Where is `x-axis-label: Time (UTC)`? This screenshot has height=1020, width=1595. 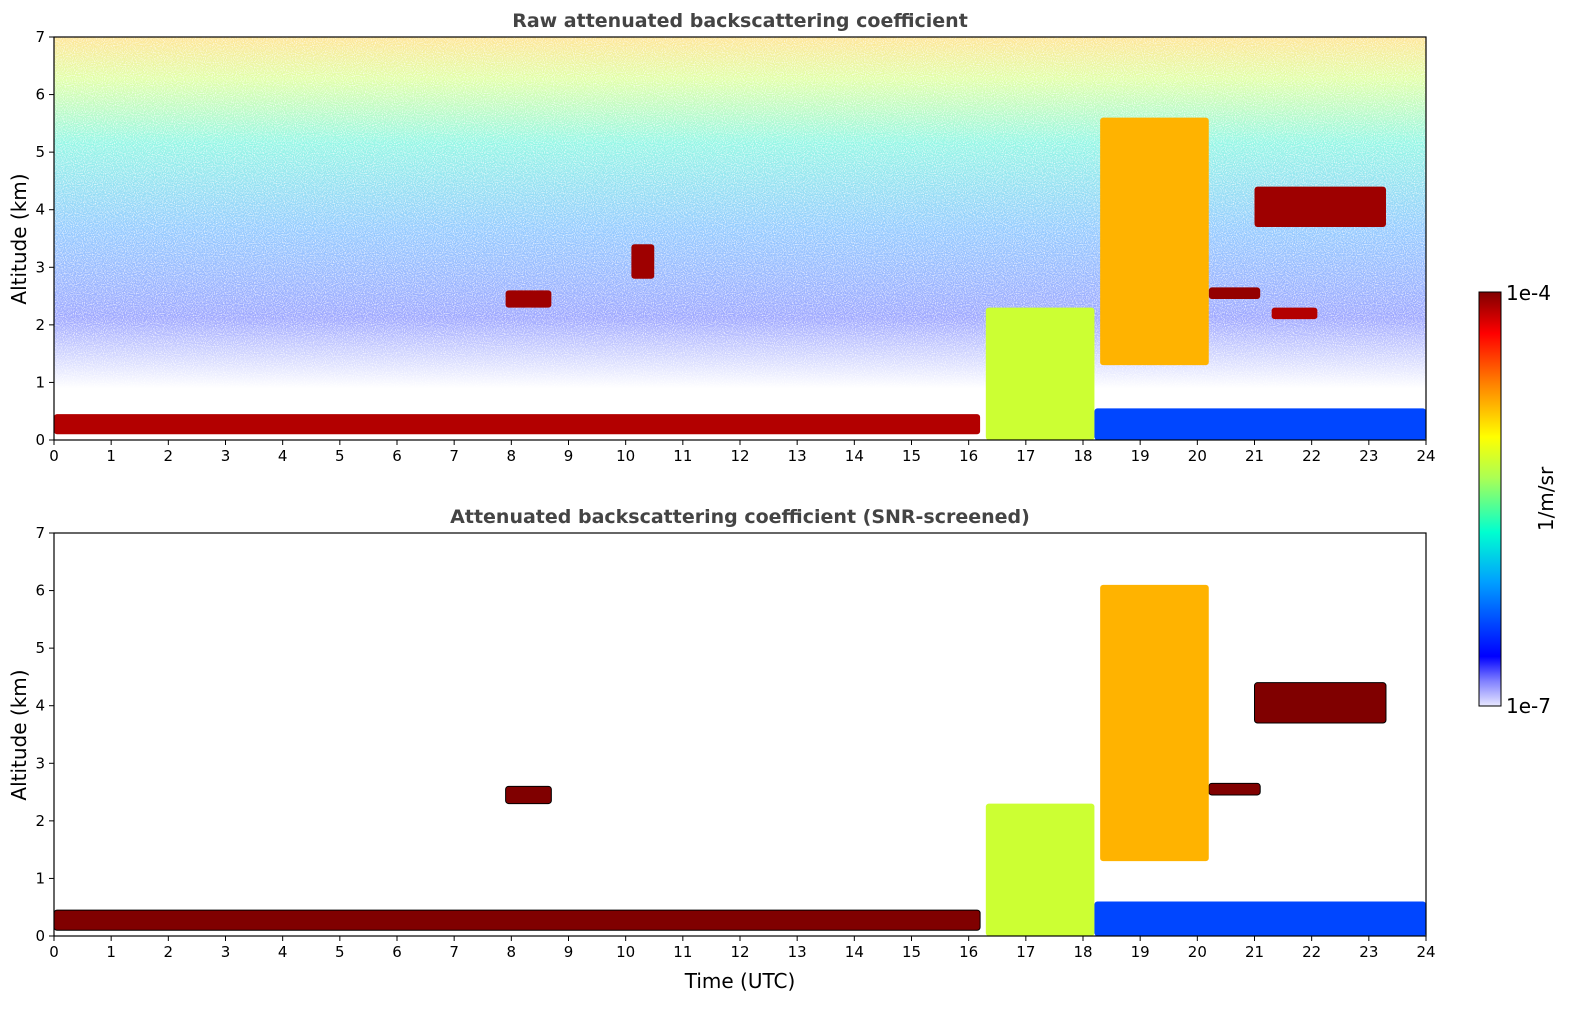
x-axis-label: Time (UTC) is located at coordinates (740, 981).